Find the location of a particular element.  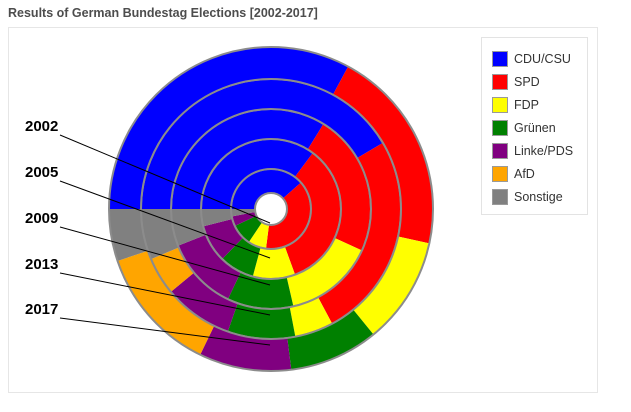

chart-legend: CDU/CSU SPD FDP Grünen Linke/PDS AfD Sonstige is located at coordinates (534, 126).